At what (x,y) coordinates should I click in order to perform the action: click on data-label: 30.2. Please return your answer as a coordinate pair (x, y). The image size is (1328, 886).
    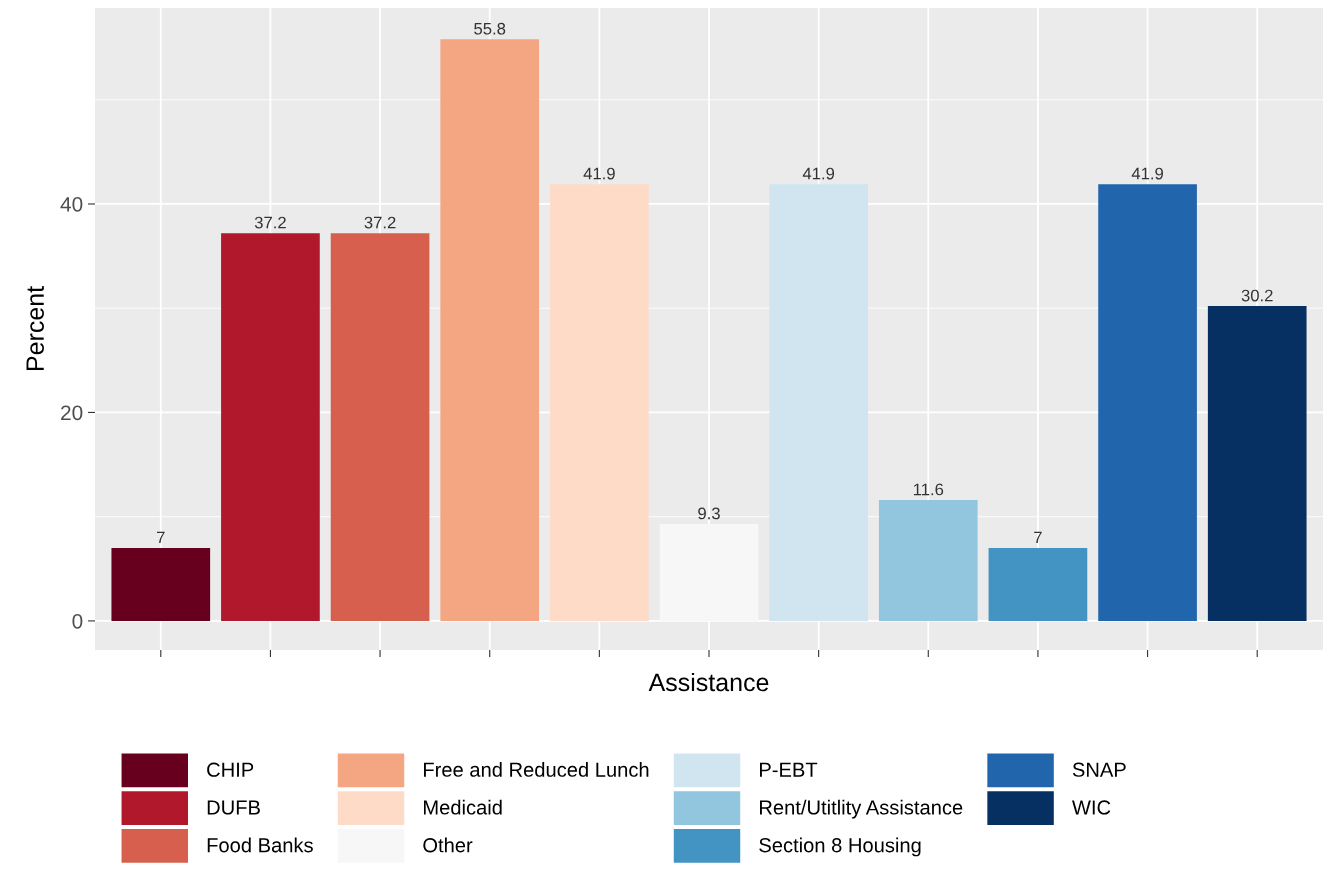
    Looking at the image, I should click on (1257, 295).